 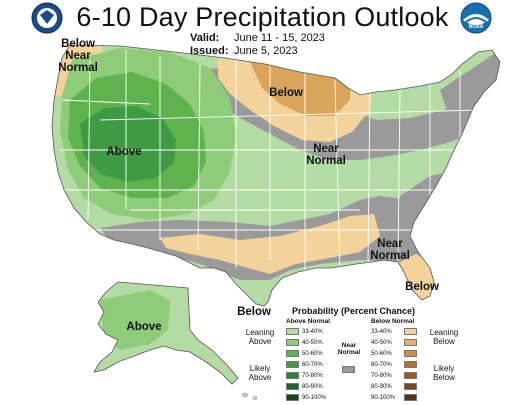 I want to click on legend-above-bin-label: 40-50%, so click(x=312, y=342).